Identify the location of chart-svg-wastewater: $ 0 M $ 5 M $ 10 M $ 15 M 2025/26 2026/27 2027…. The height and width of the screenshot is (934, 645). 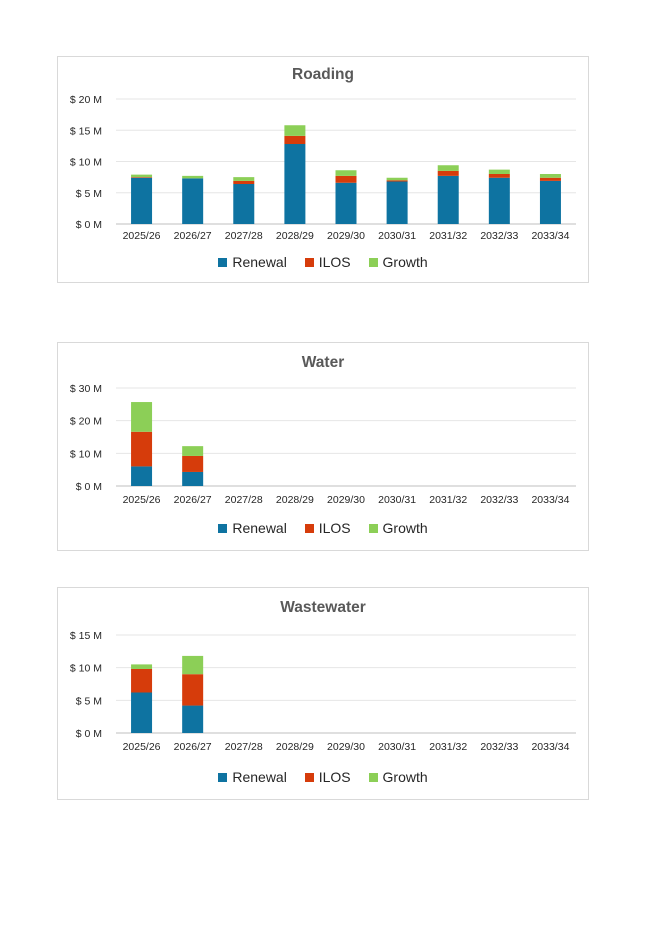
(323, 691).